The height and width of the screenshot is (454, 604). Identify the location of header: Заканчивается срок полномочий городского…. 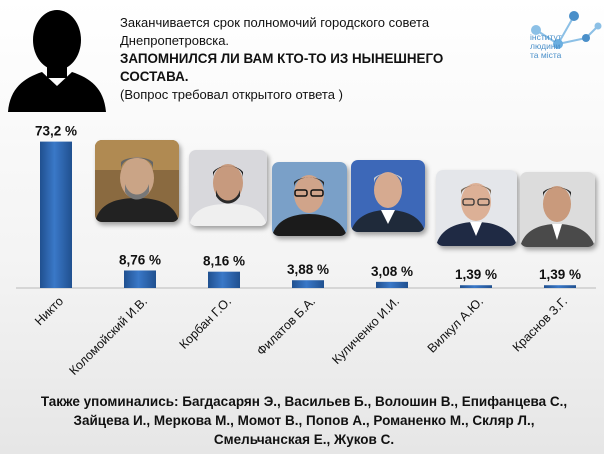
(310, 59).